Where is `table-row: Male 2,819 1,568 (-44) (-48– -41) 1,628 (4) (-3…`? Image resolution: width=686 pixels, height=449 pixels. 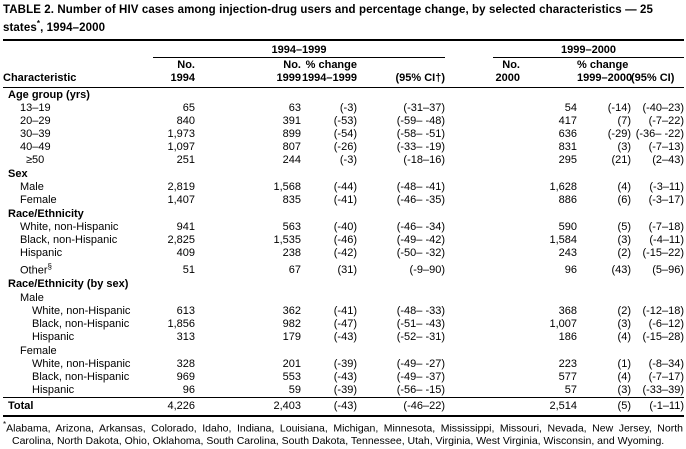 table-row: Male 2,819 1,568 (-44) (-48– -41) 1,628 (4) (-3… is located at coordinates (343, 187).